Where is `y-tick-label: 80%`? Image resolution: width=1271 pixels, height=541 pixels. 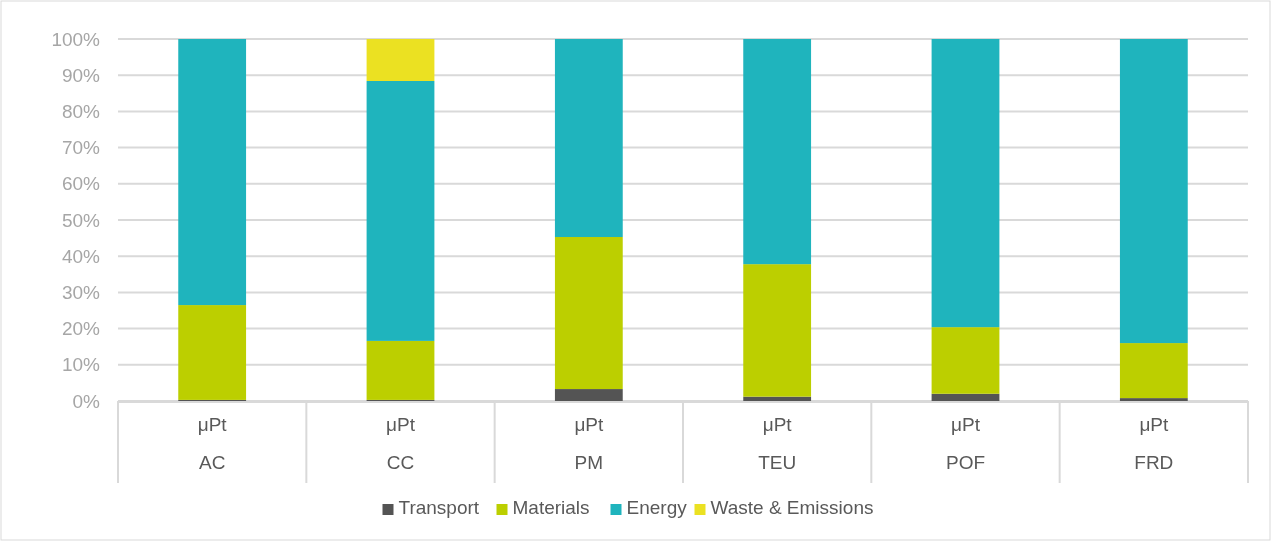 y-tick-label: 80% is located at coordinates (81, 112).